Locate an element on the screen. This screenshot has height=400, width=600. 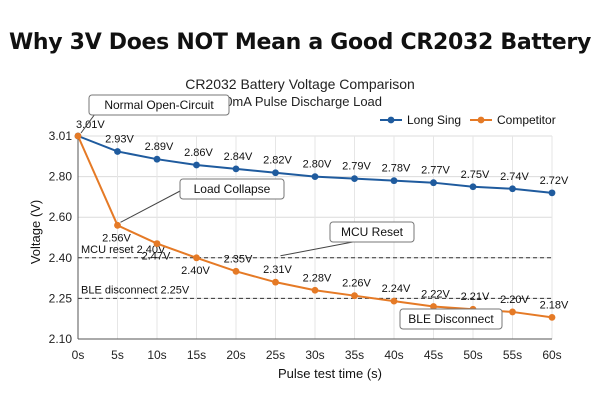
data-label: 3.01V is located at coordinates (90, 125).